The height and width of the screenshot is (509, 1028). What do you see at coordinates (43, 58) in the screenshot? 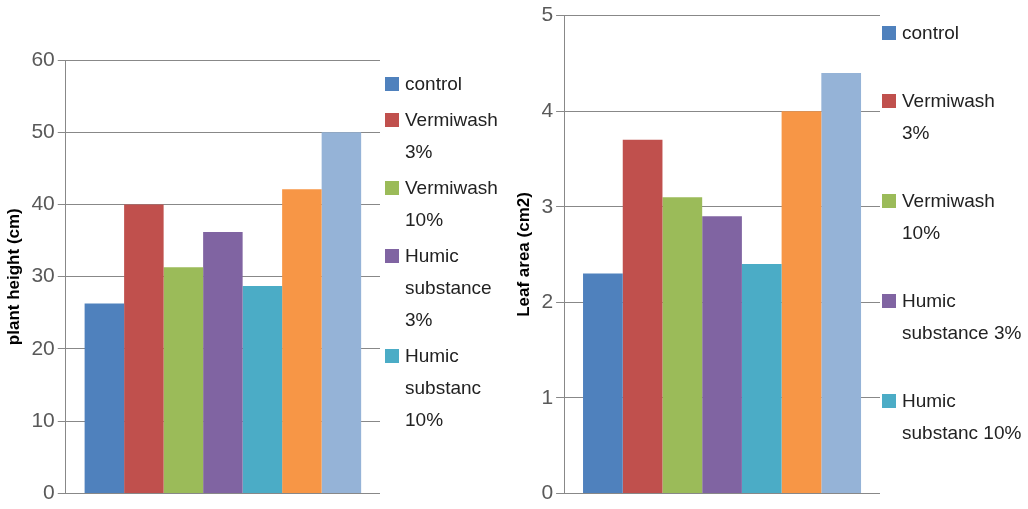
I see `y-tick-label: 60` at bounding box center [43, 58].